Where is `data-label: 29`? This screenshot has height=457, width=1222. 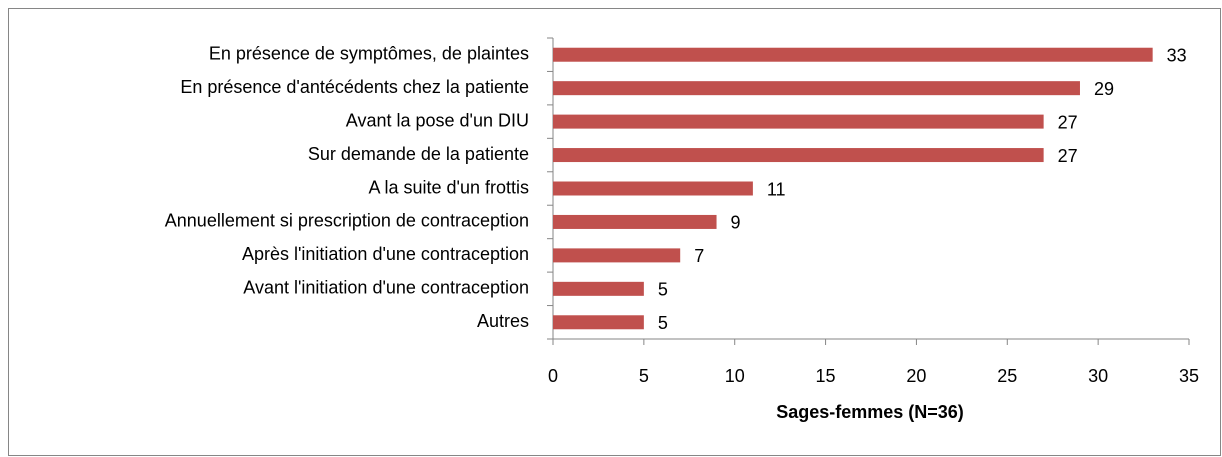
data-label: 29 is located at coordinates (1104, 89).